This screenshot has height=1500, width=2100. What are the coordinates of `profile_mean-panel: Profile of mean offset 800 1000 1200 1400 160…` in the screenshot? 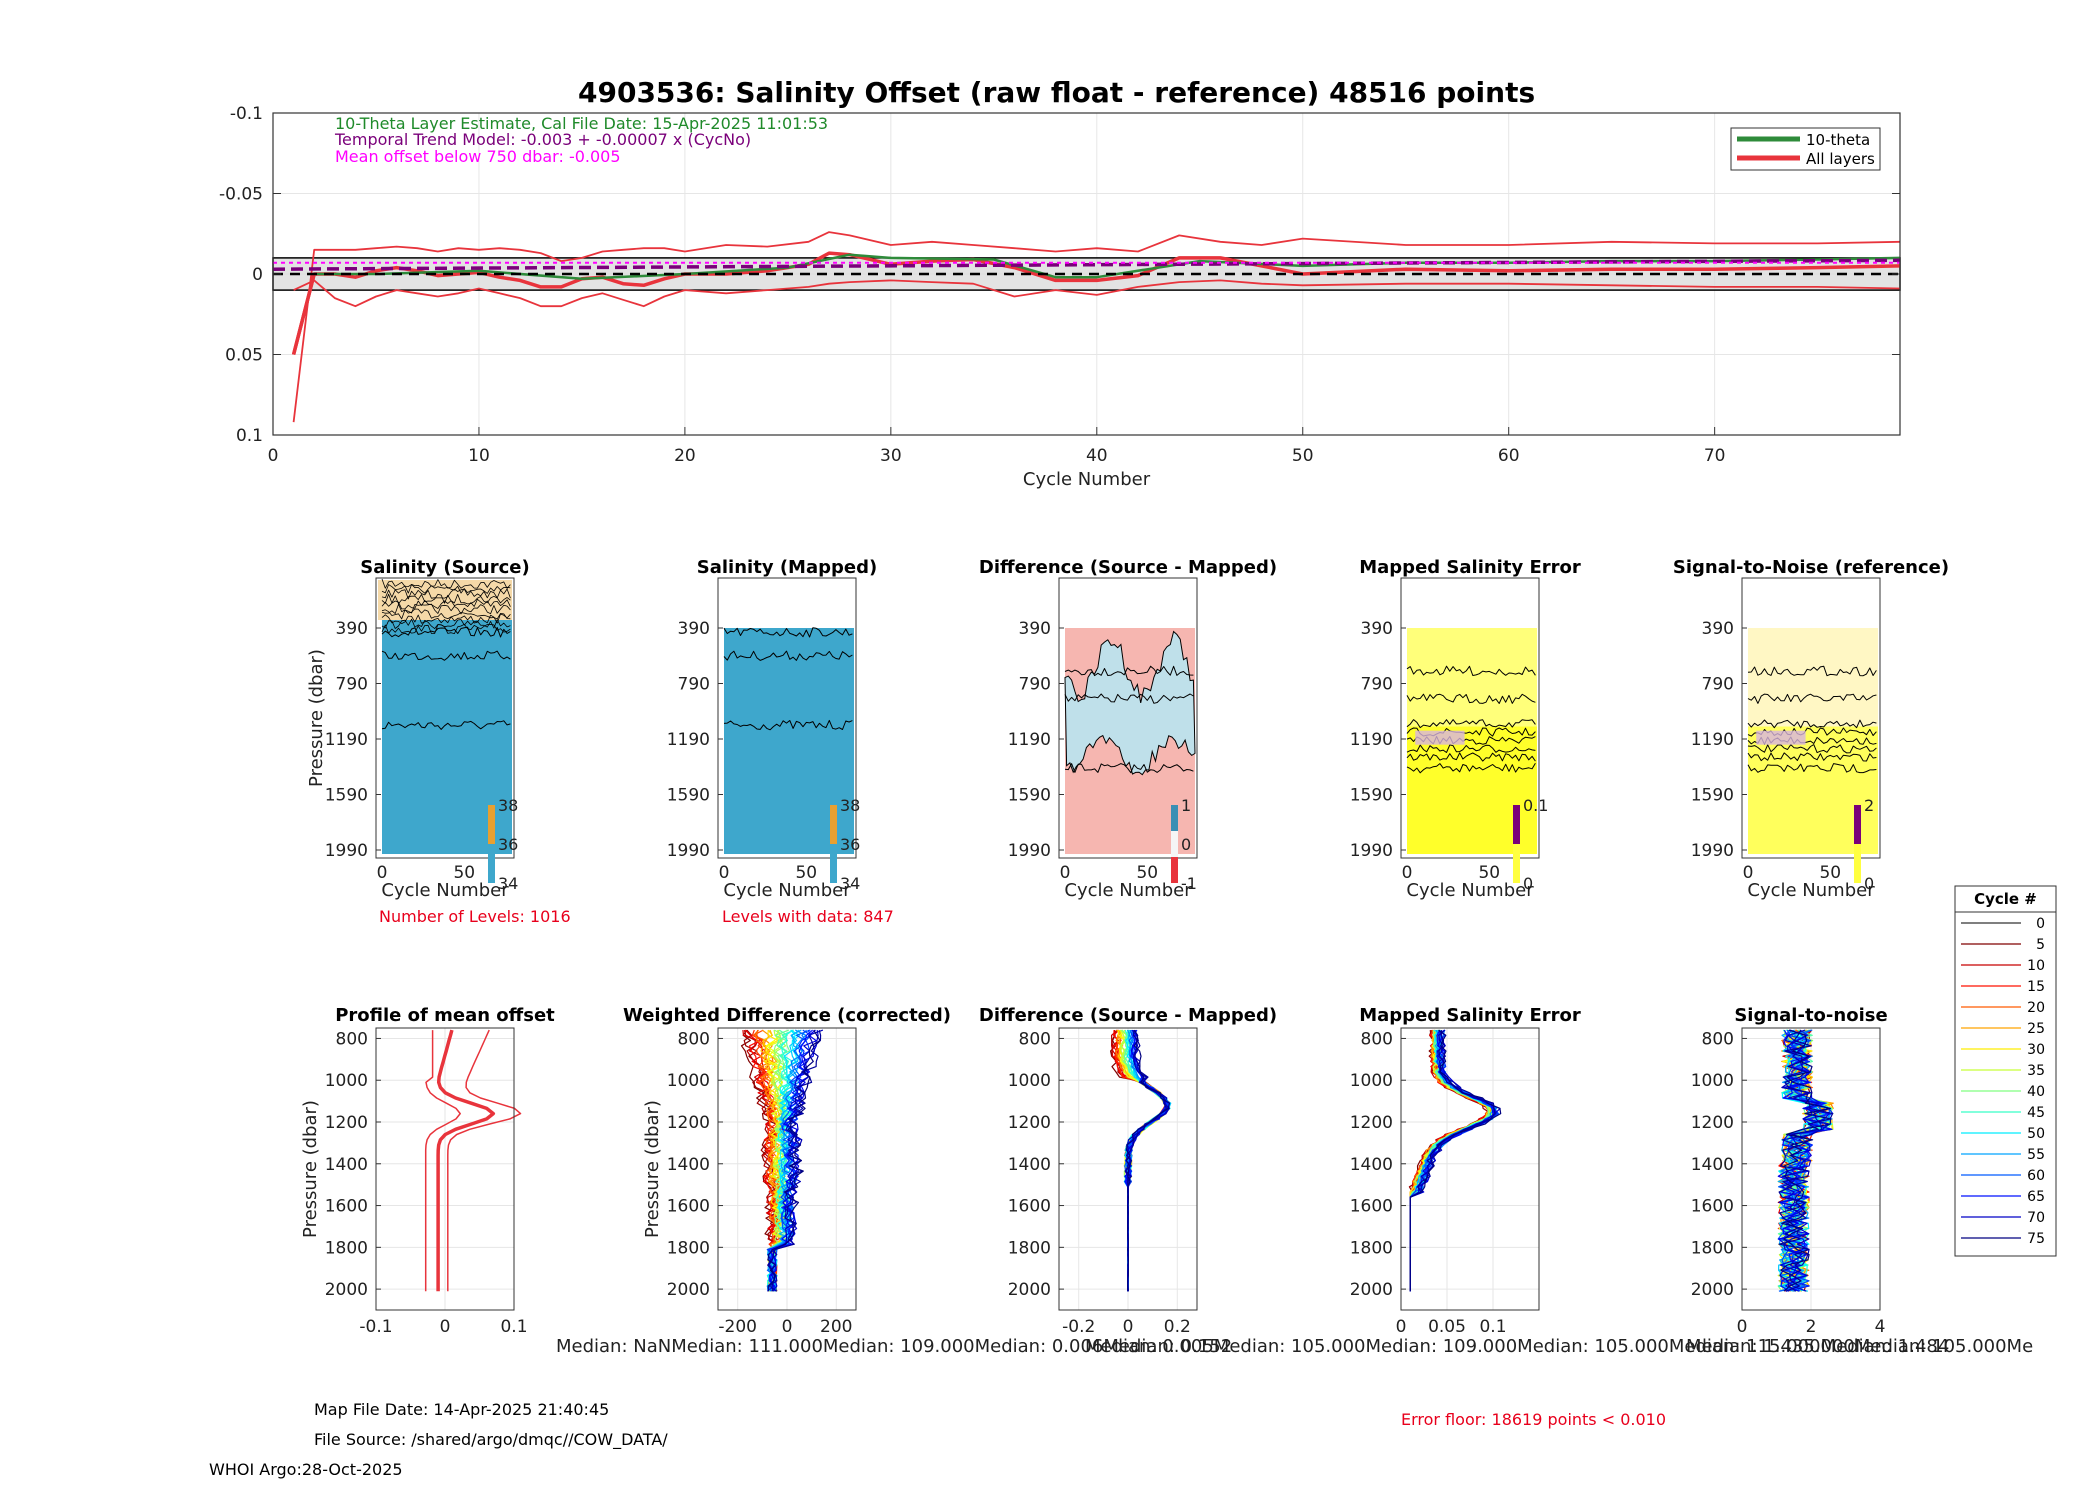 It's located at (427, 1171).